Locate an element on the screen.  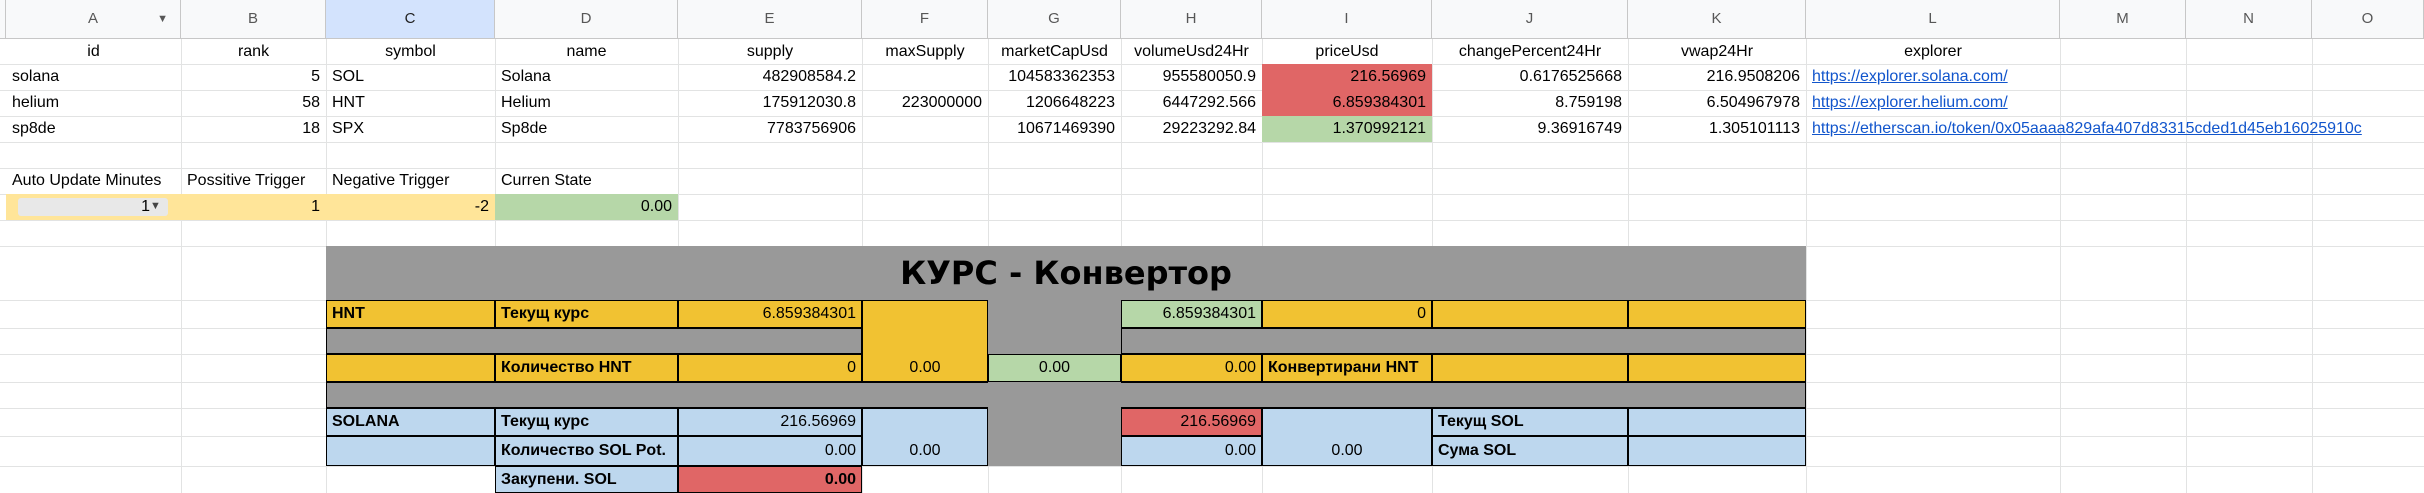
sol-h-value: 0.00 is located at coordinates (1240, 450).